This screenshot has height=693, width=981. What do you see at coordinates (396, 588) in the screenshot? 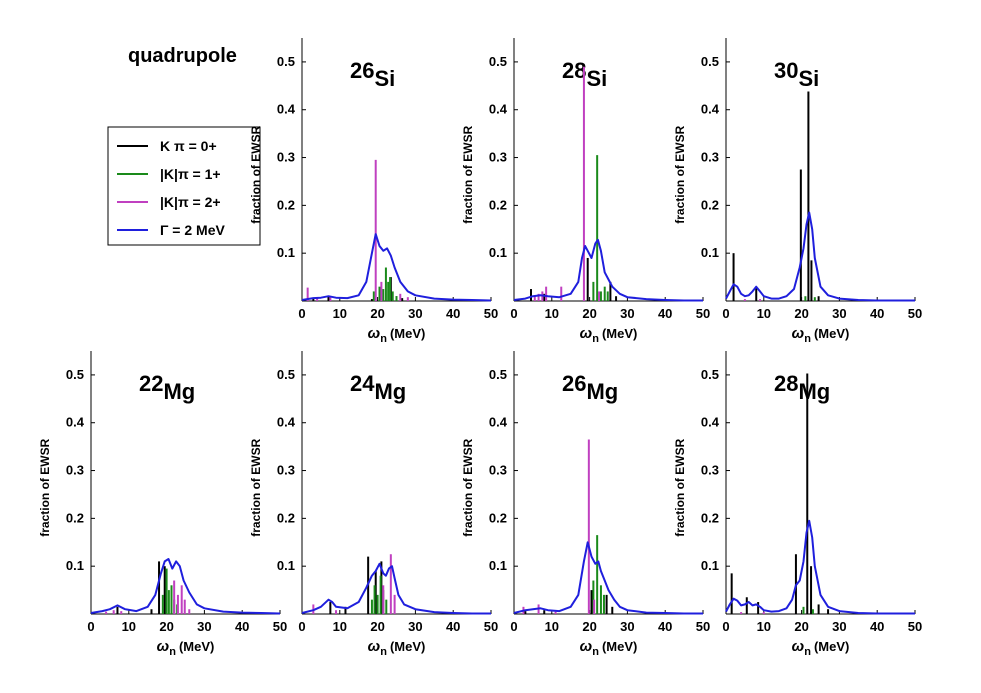
I see `envelope-line-mg24` at bounding box center [396, 588].